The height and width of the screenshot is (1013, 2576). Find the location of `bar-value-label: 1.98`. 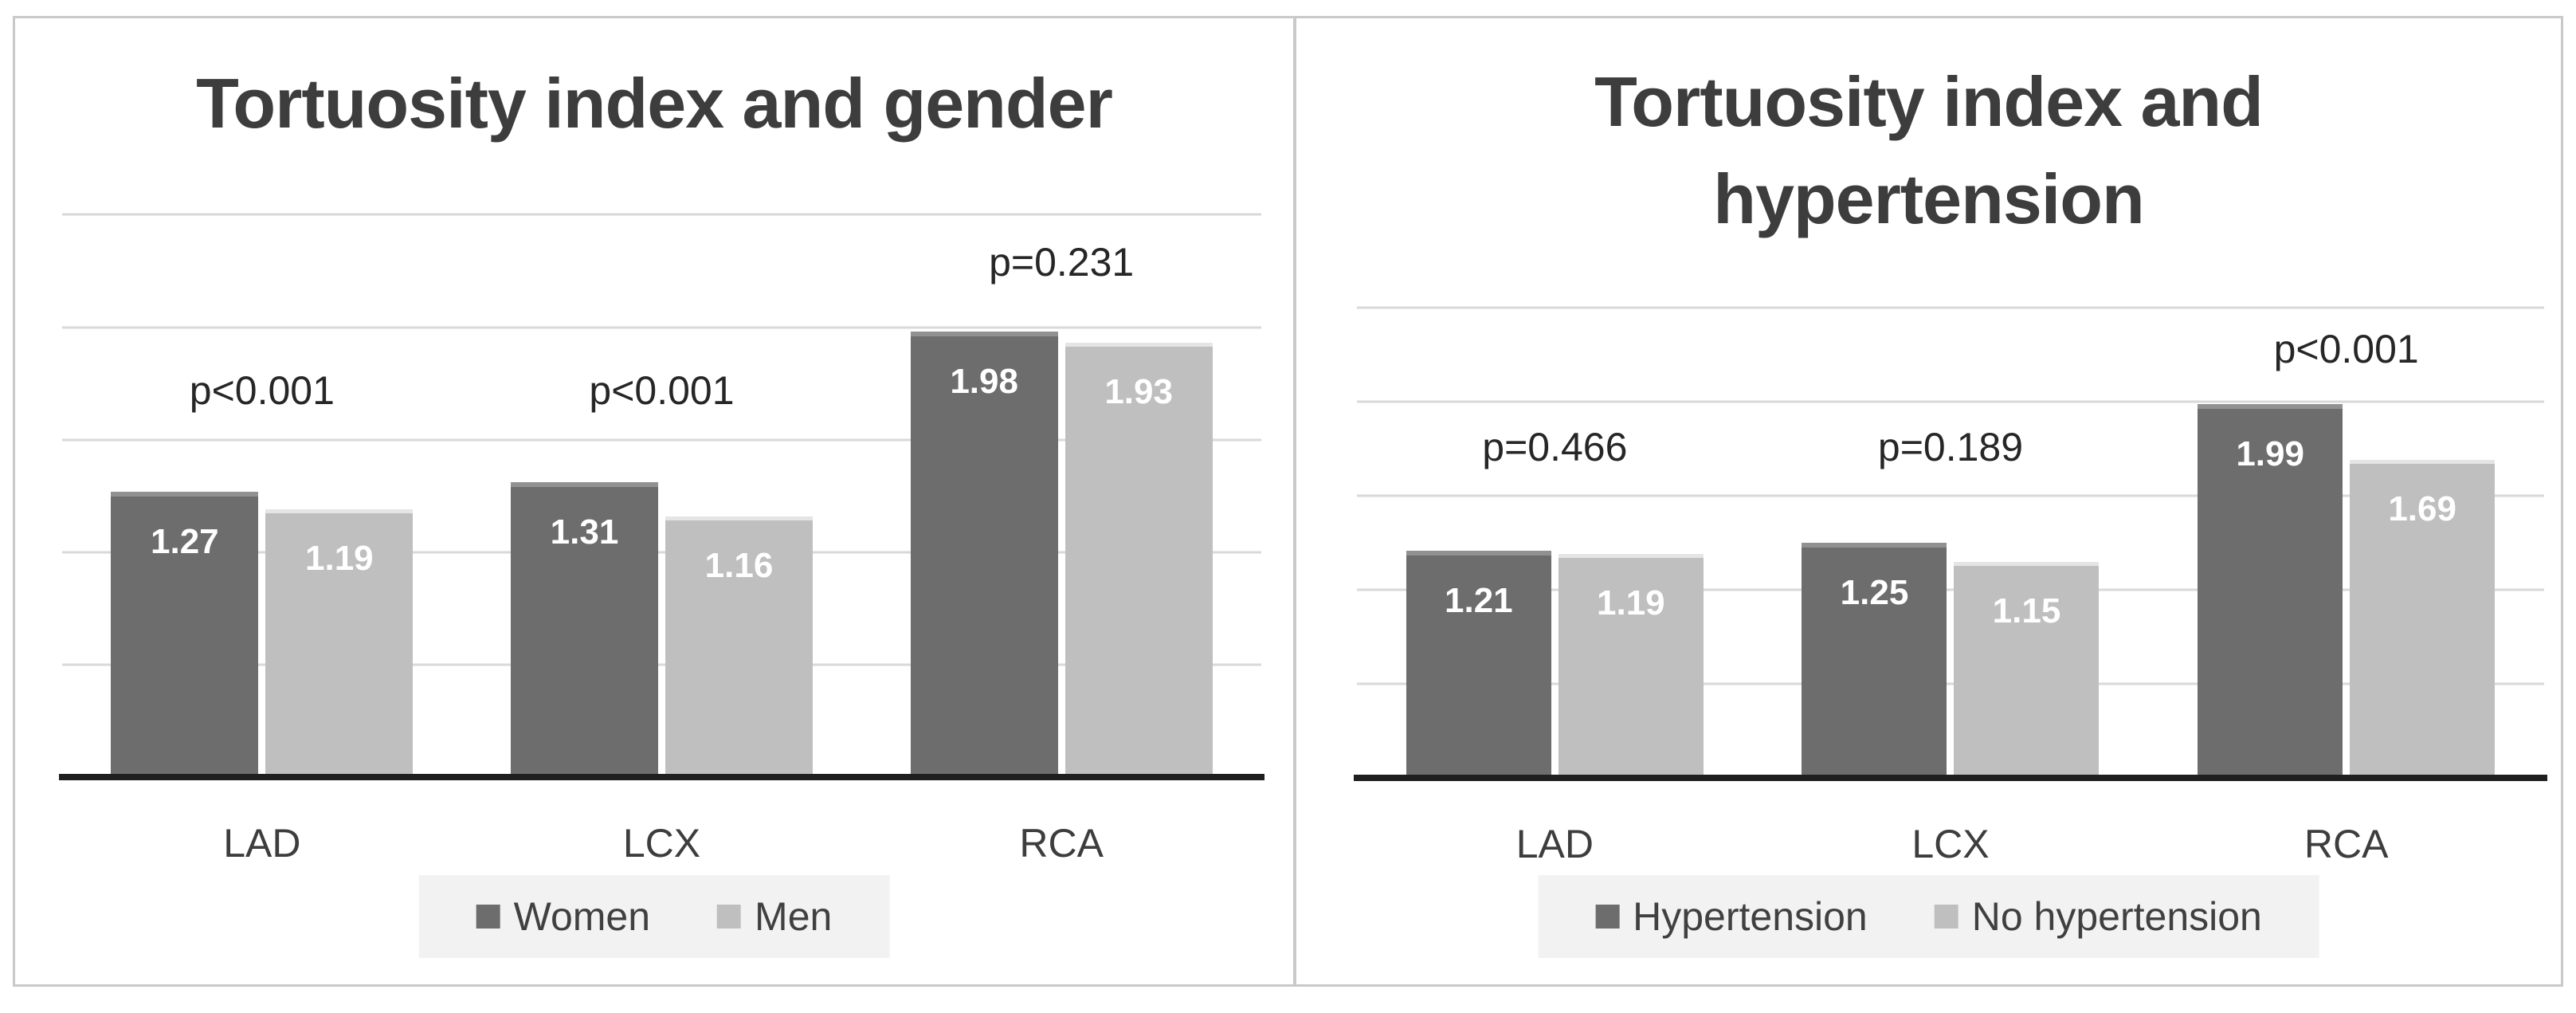

bar-value-label: 1.98 is located at coordinates (984, 382).